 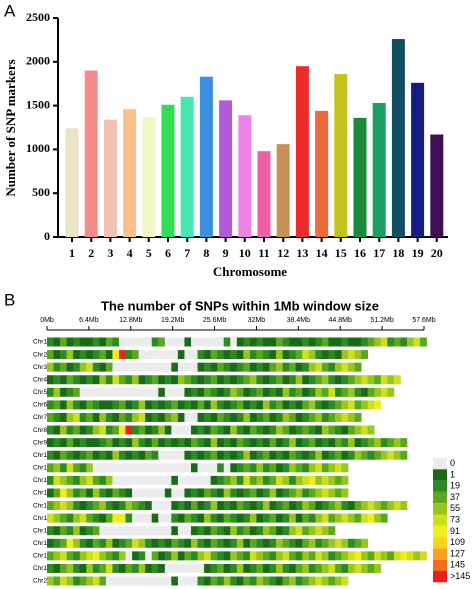 What do you see at coordinates (38, 148) in the screenshot?
I see `y-tick-label: 1000` at bounding box center [38, 148].